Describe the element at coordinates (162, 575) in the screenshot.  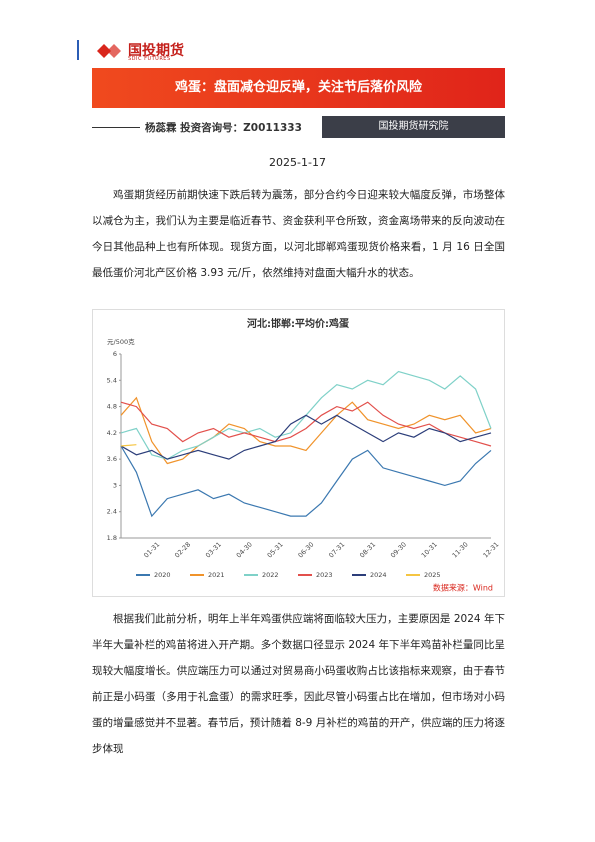
I see `legend-label: 2020` at that location.